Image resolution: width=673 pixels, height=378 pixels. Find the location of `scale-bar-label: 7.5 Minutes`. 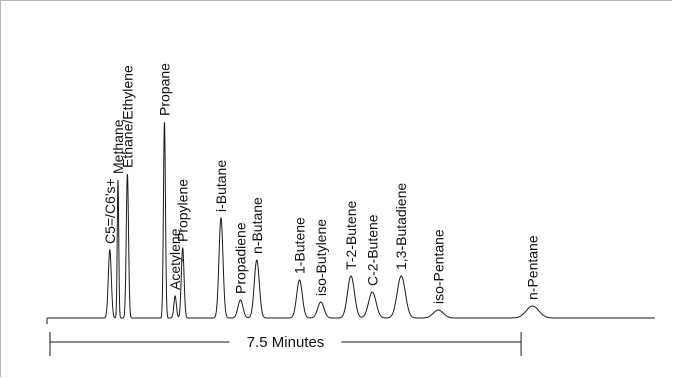

scale-bar-label: 7.5 Minutes is located at coordinates (286, 342).